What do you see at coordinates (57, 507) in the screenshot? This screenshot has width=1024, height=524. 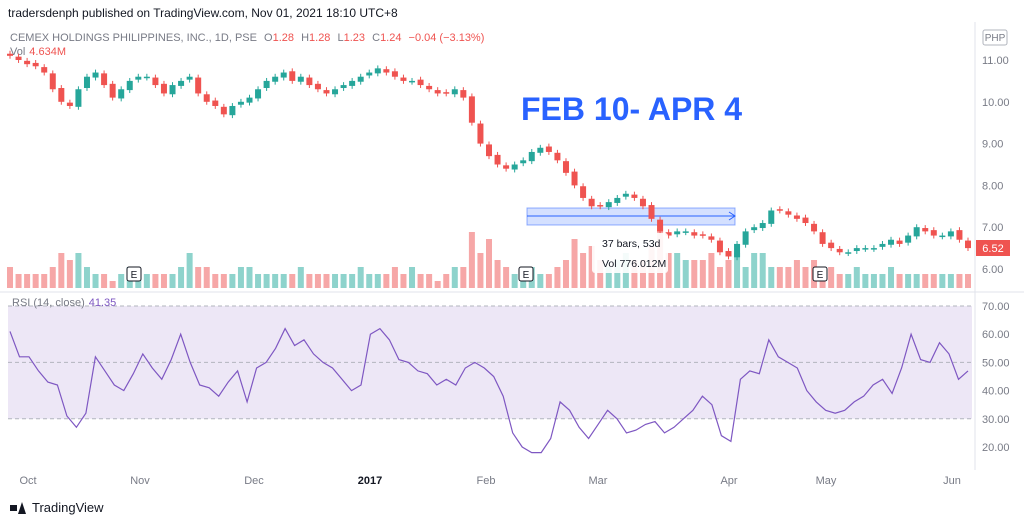 I see `footer: TradingView` at bounding box center [57, 507].